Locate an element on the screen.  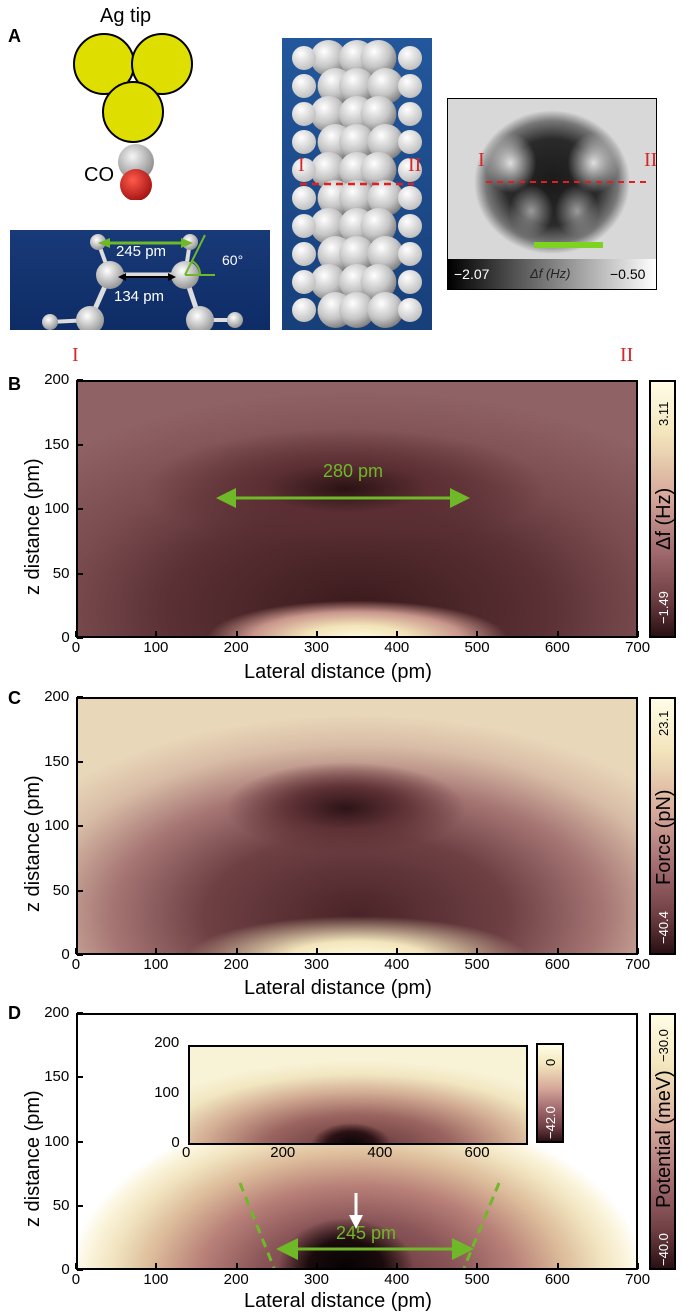
afm-scale-bar is located at coordinates (552, 274).